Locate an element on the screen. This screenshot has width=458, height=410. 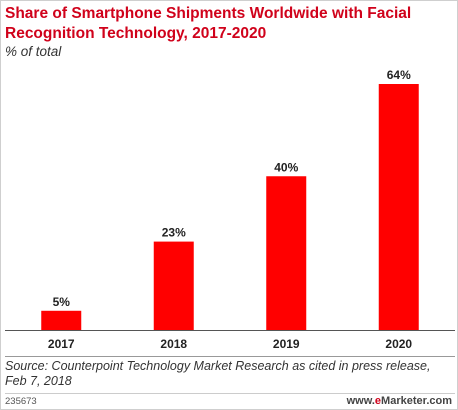
chart-id: 235673 is located at coordinates (21, 401).